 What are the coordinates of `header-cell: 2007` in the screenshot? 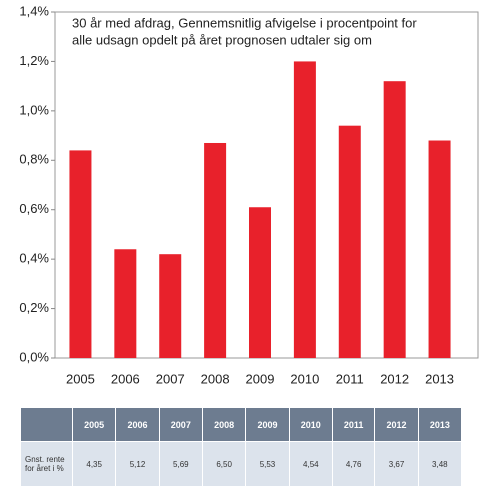 It's located at (180, 424).